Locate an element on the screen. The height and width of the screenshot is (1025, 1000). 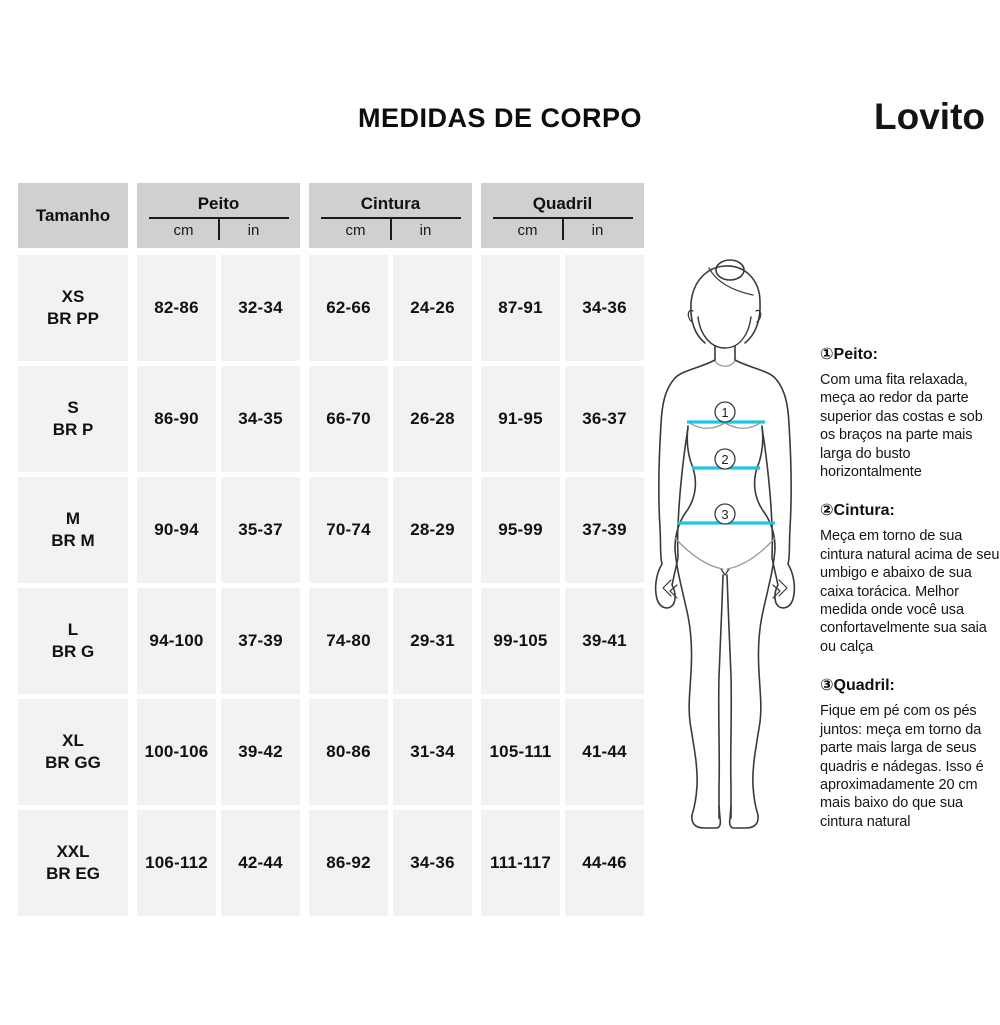
measurement-cell: 24-26 is located at coordinates (432, 308).